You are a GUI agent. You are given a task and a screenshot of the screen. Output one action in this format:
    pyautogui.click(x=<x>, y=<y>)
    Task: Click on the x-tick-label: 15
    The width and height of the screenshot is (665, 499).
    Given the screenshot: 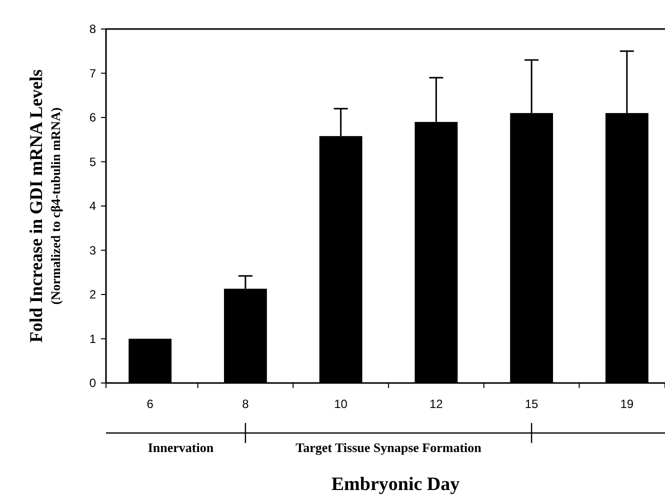 What is the action you would take?
    pyautogui.click(x=531, y=404)
    